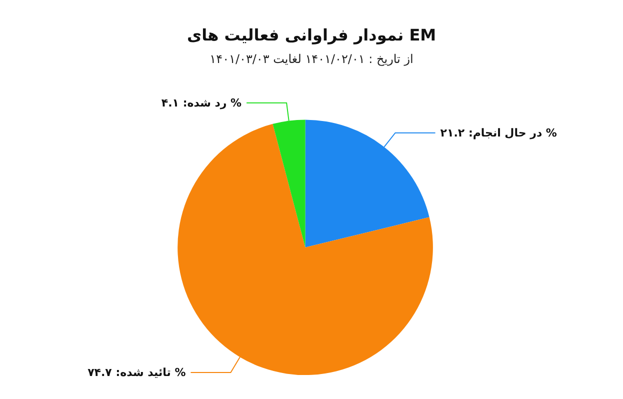 This screenshot has height=399, width=623. Describe the element at coordinates (311, 35) in the screenshot. I see `chart-title: نمودار فراوانی فعالیت های EM` at that location.